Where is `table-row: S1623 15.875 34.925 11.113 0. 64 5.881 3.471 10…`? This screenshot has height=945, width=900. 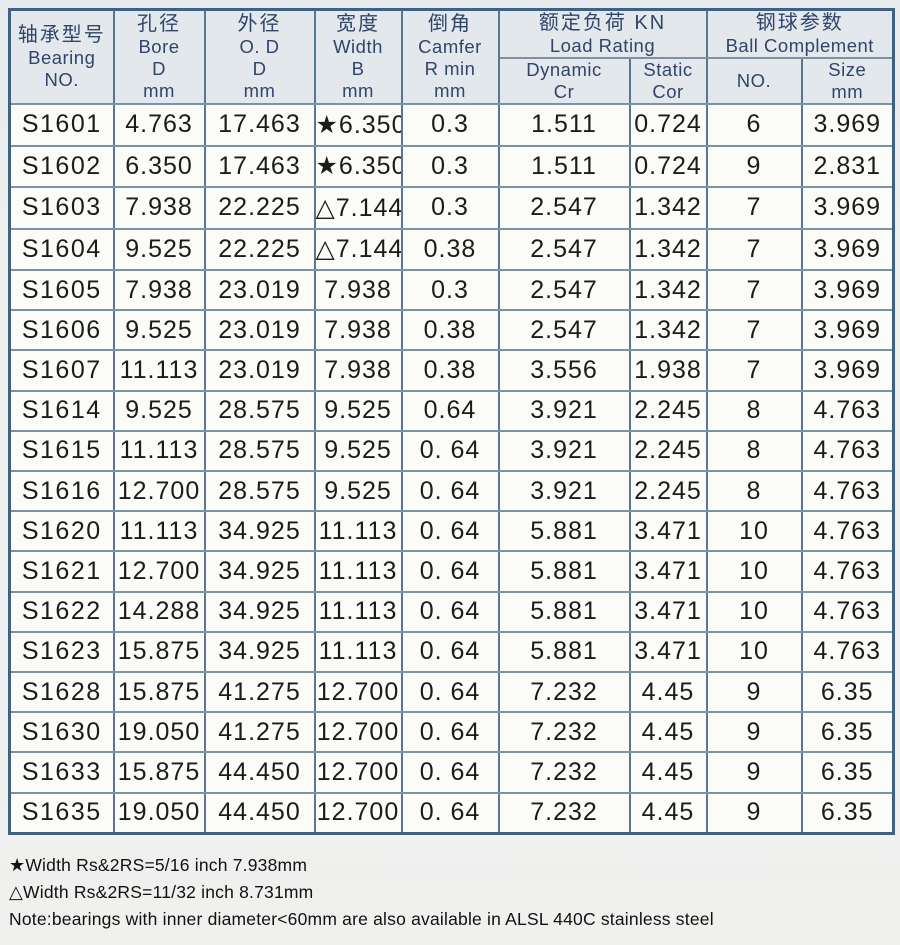 table-row: S1623 15.875 34.925 11.113 0. 64 5.881 3.471 10… is located at coordinates (451, 652).